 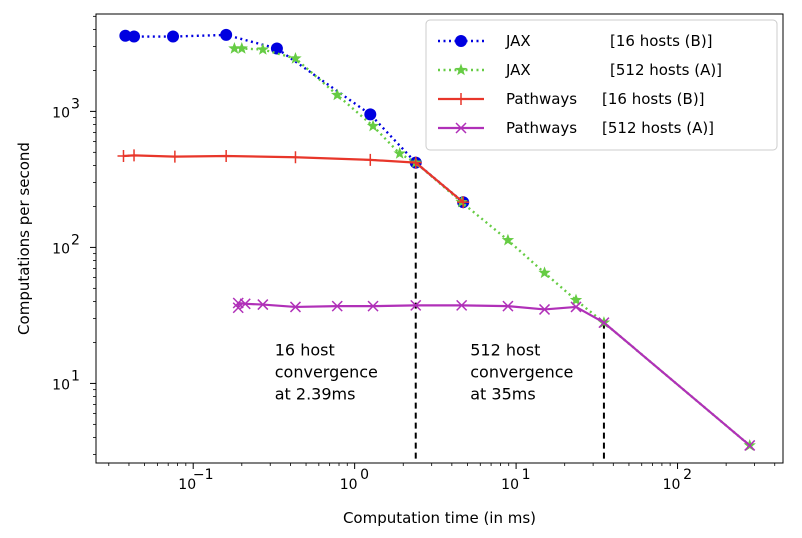 What do you see at coordinates (580, 70) in the screenshot?
I see `legend-entry: JAX [512 hosts (A)]` at bounding box center [580, 70].